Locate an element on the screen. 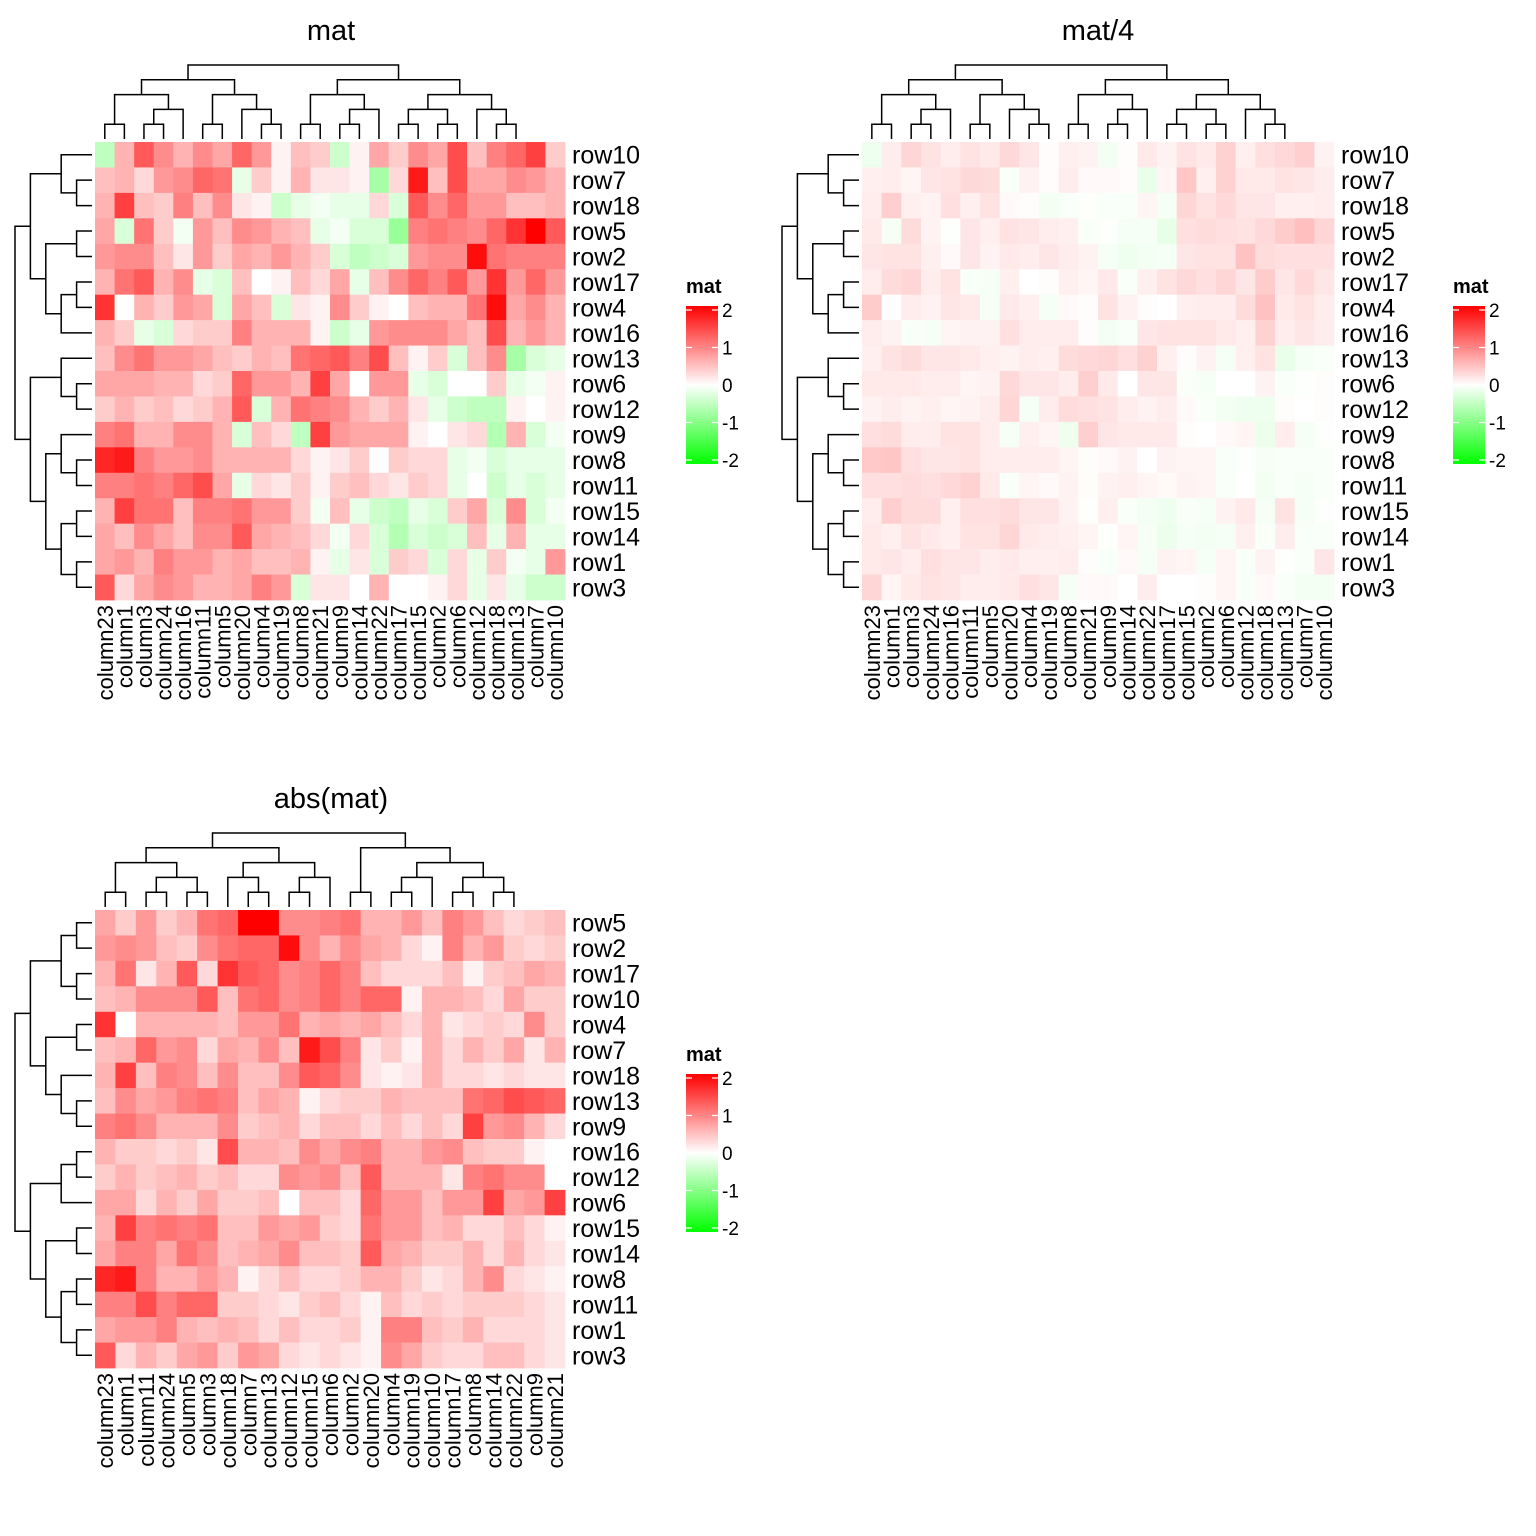  column-label: column4 is located at coordinates (261, 646).